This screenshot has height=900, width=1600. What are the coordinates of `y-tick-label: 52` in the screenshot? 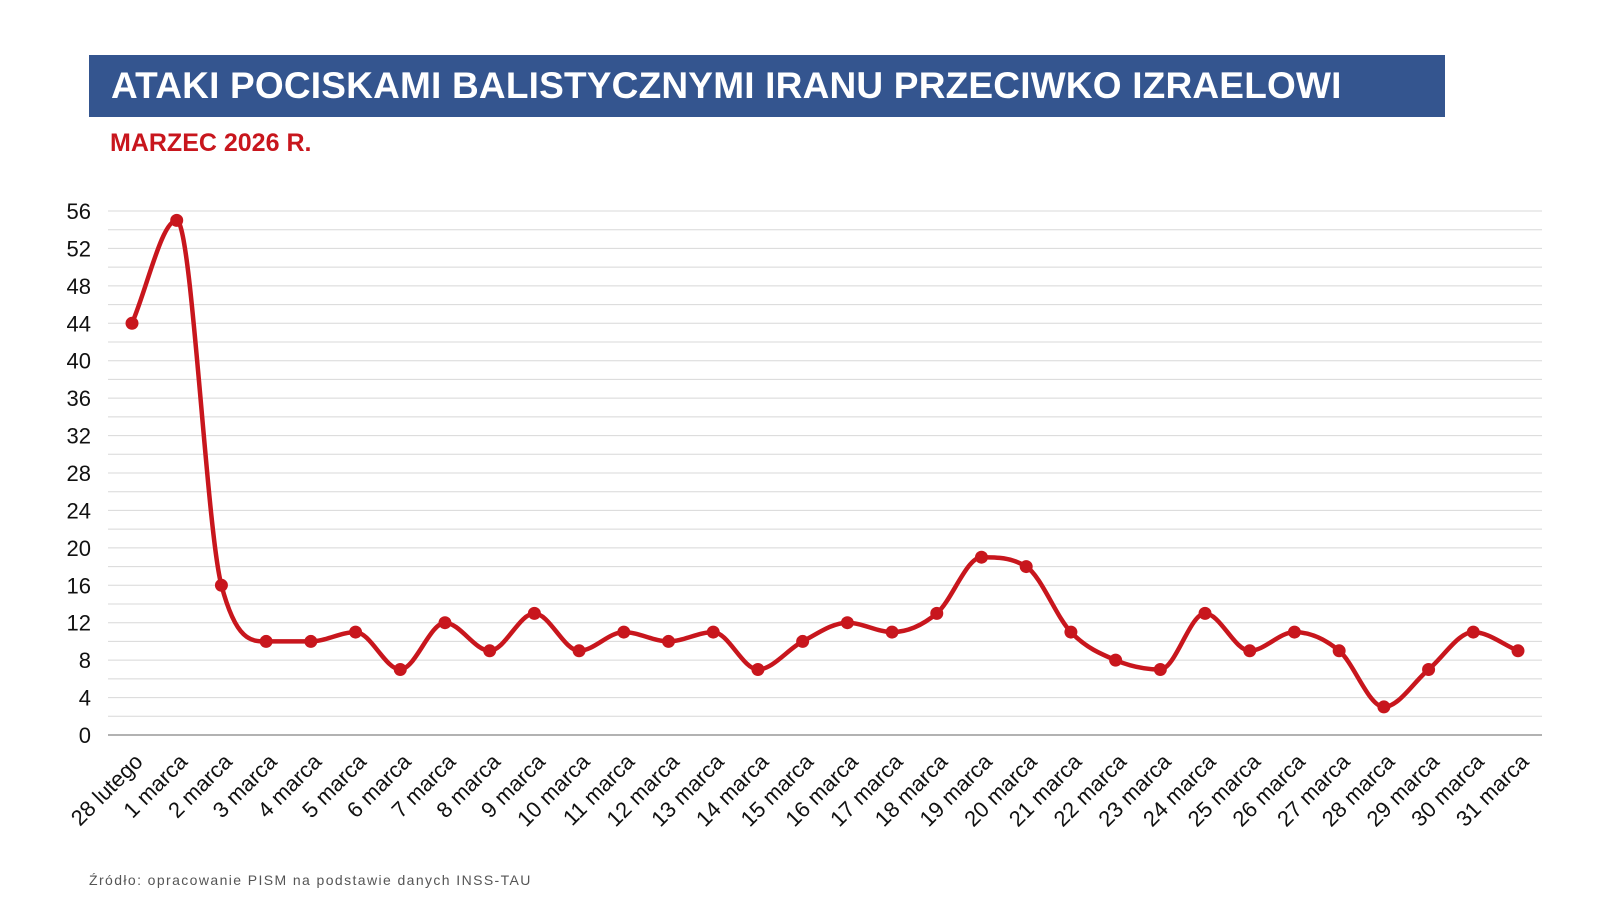 It's located at (79, 248).